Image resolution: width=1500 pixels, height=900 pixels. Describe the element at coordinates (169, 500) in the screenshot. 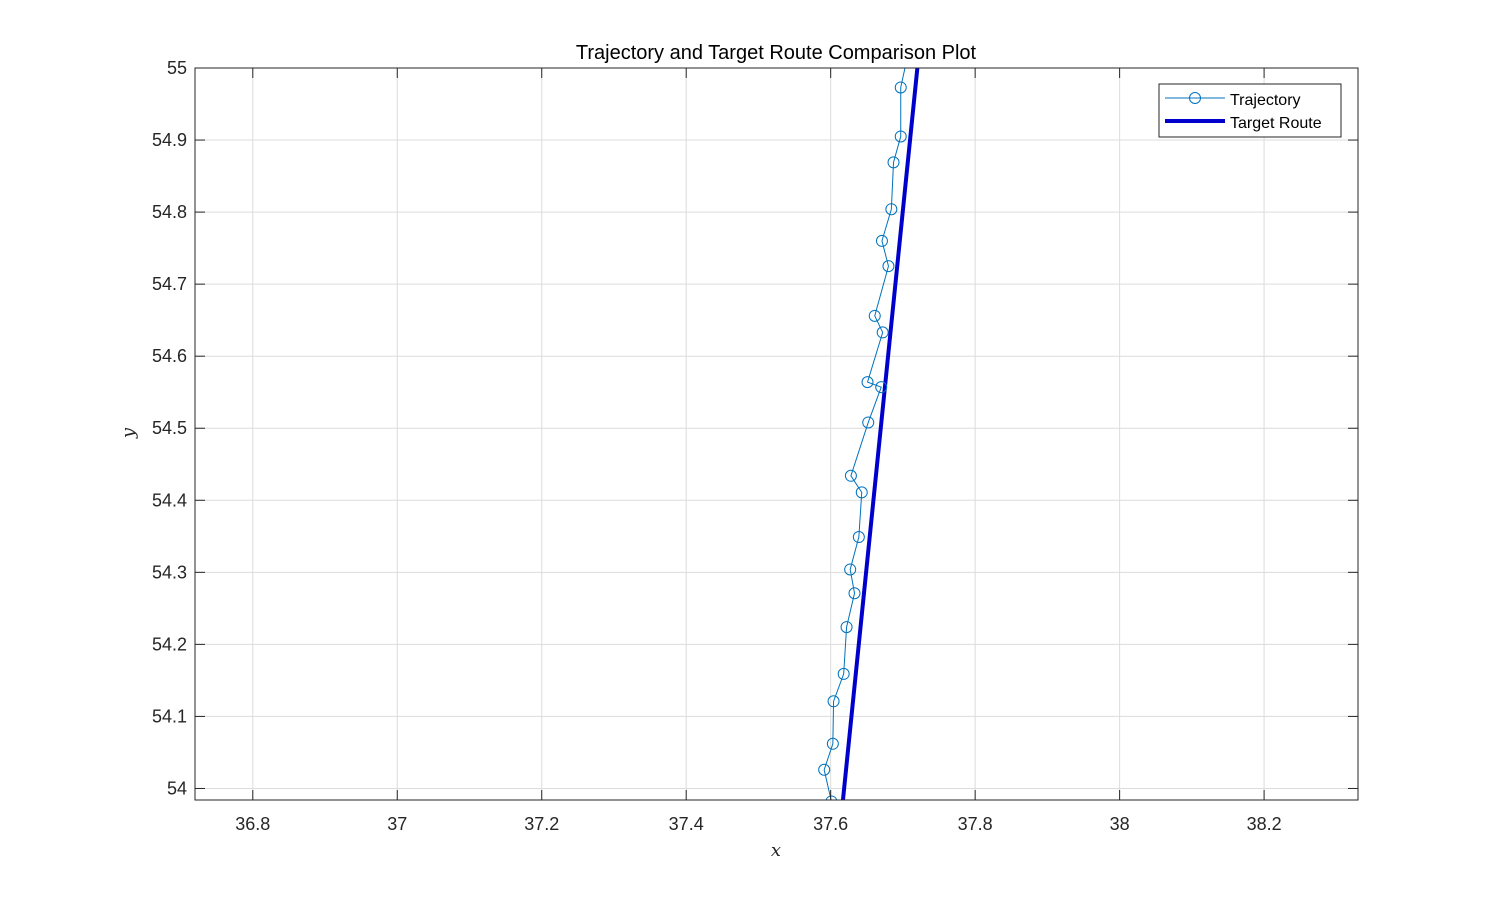

I see `y-tick-label: 54.4` at that location.